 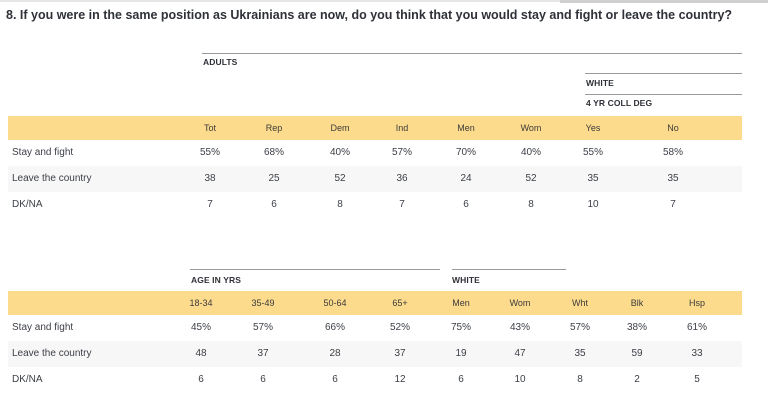 I want to click on table-cell: 68%, so click(x=274, y=152).